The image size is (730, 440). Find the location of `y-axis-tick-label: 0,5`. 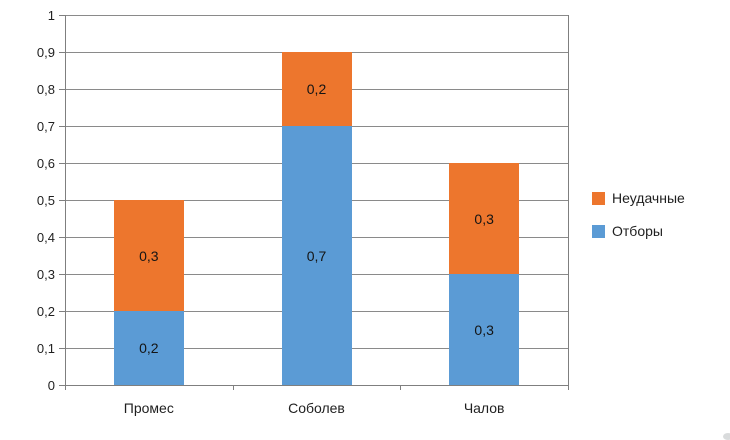

y-axis-tick-label: 0,5 is located at coordinates (45, 200).